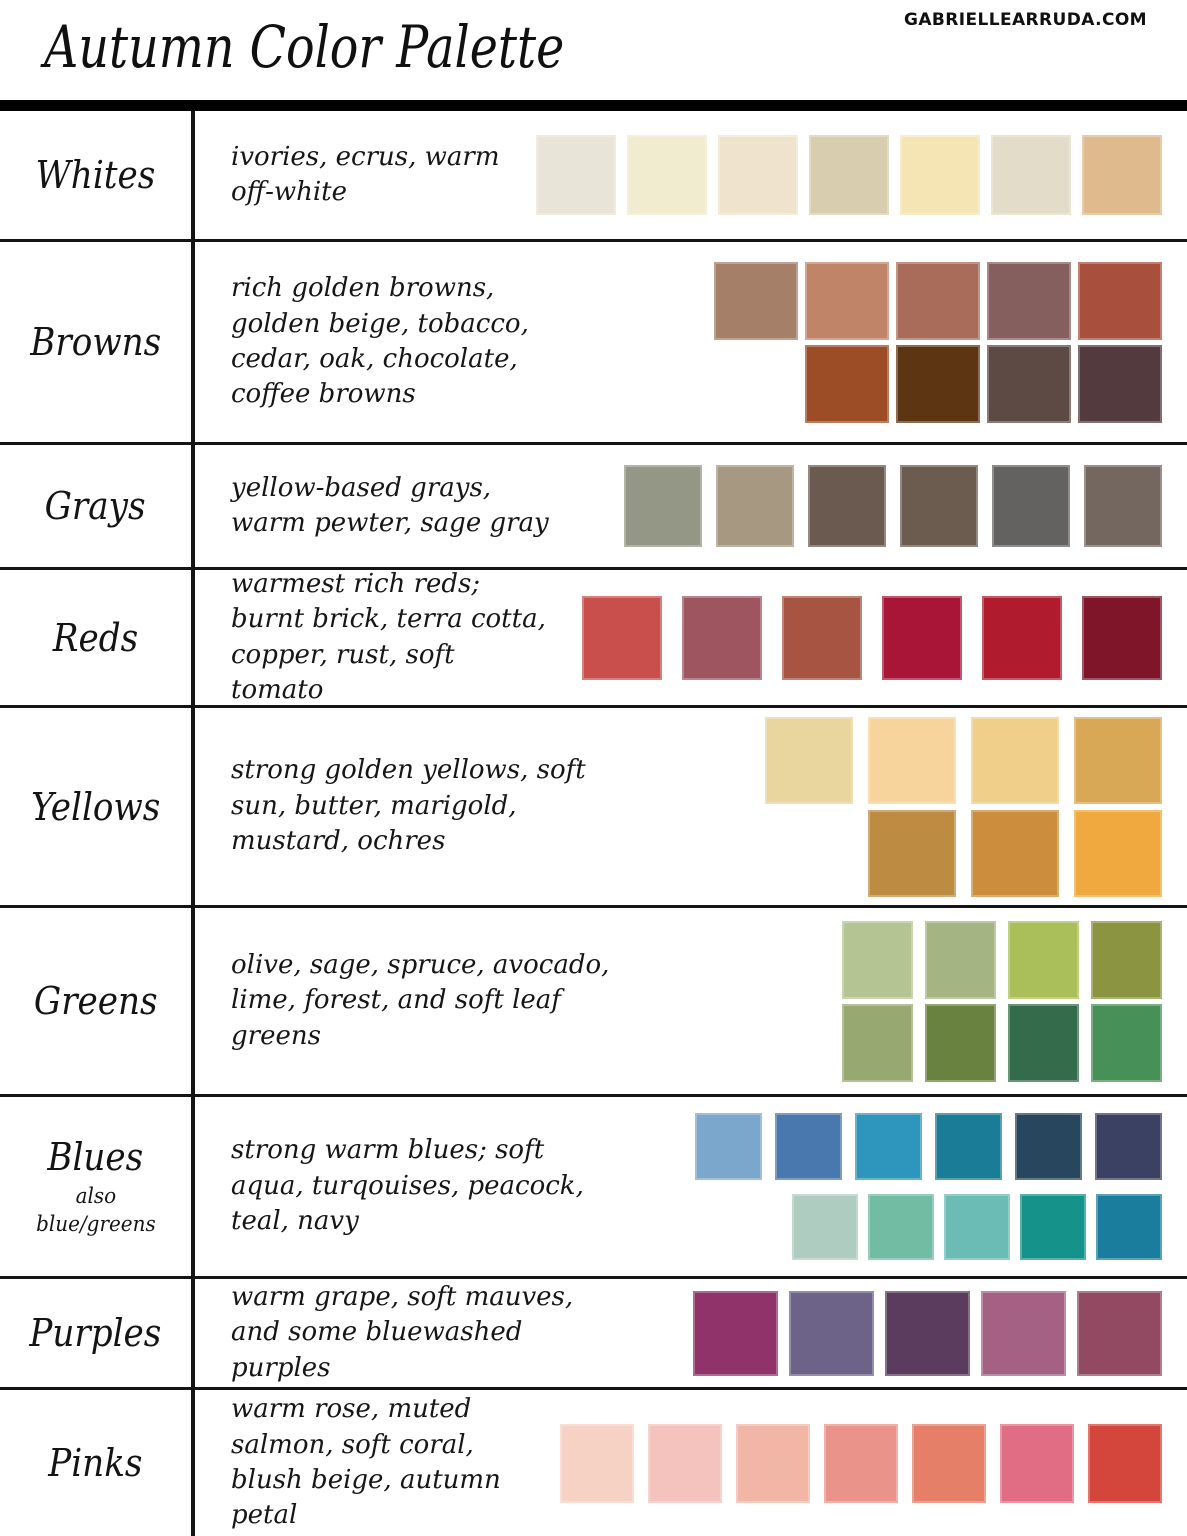 This screenshot has width=1187, height=1536. What do you see at coordinates (95, 1210) in the screenshot?
I see `category-sublabel-blues: also blue/greens` at bounding box center [95, 1210].